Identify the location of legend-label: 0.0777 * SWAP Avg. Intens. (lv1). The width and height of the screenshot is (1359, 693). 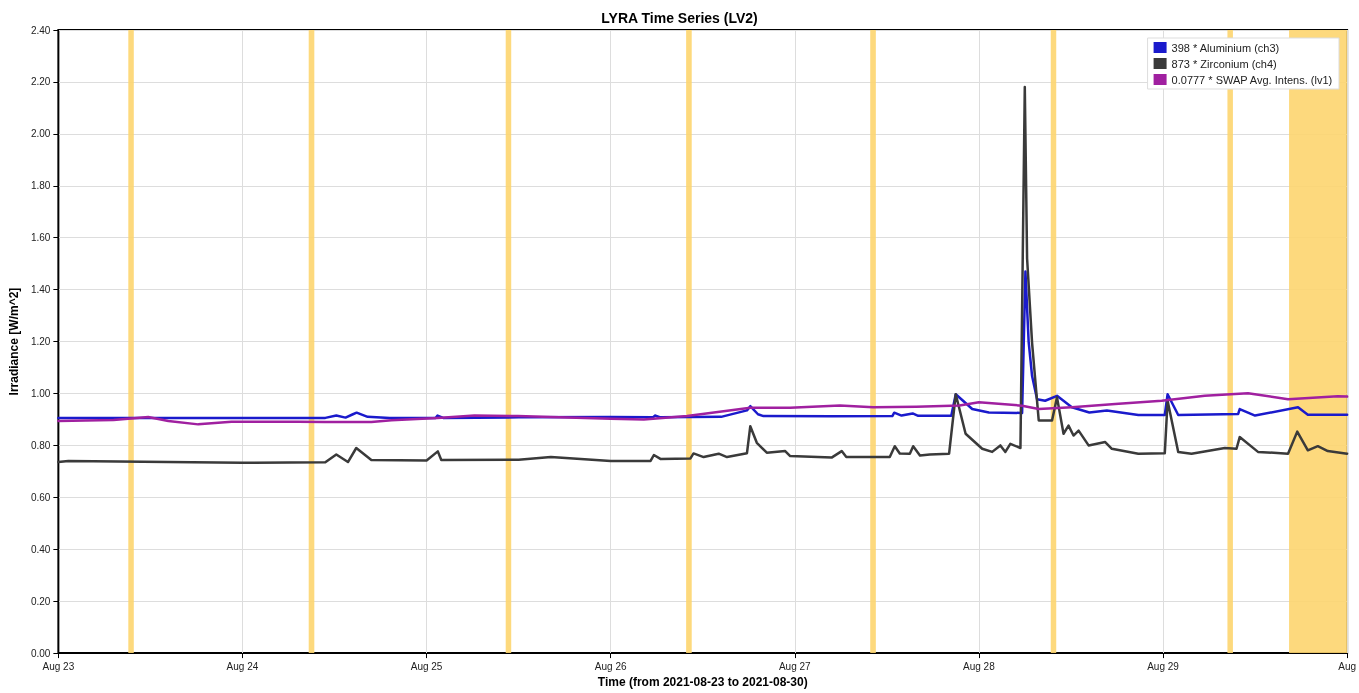
(1252, 79).